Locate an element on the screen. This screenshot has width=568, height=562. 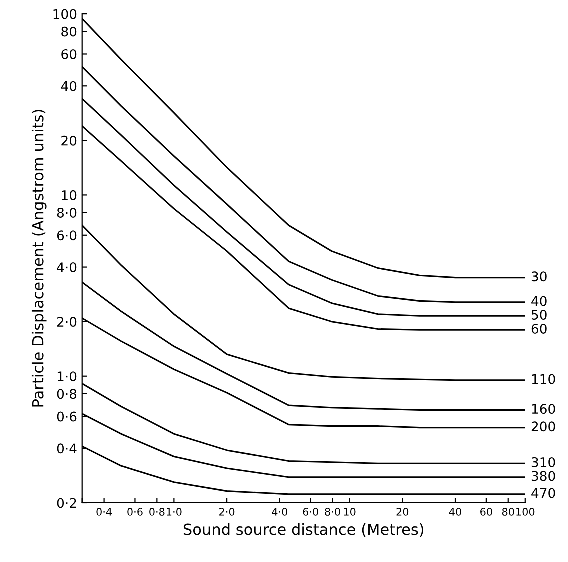
y-tick-label: 6·0 is located at coordinates (67, 235).